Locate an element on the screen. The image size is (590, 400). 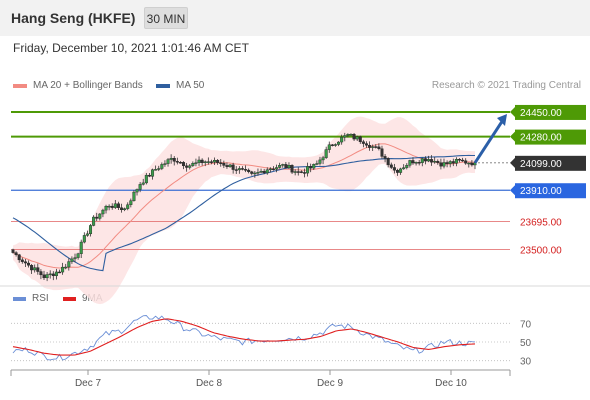
legend-rsi-ma-swatch is located at coordinates (69, 298).